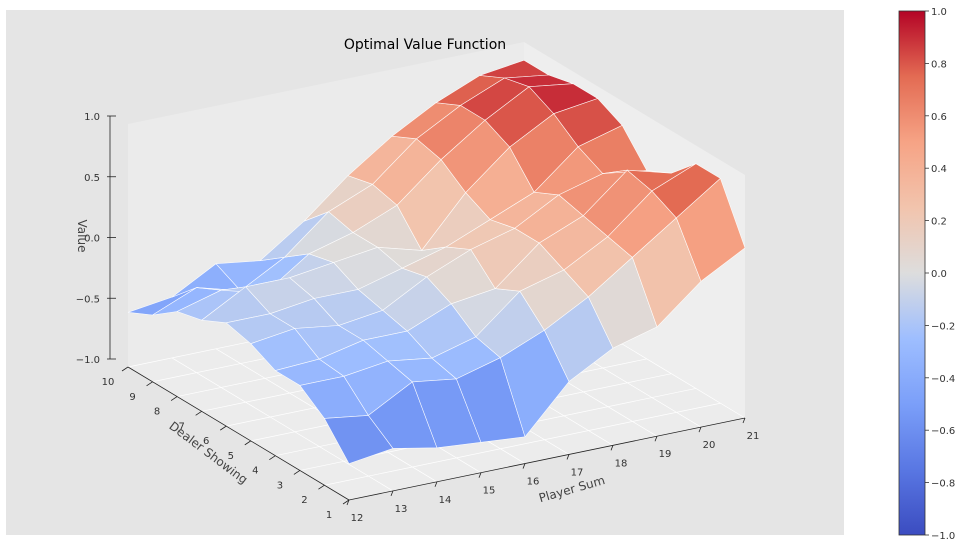 The height and width of the screenshot is (550, 960). What do you see at coordinates (108, 382) in the screenshot?
I see `y-tick-label: 10` at bounding box center [108, 382].